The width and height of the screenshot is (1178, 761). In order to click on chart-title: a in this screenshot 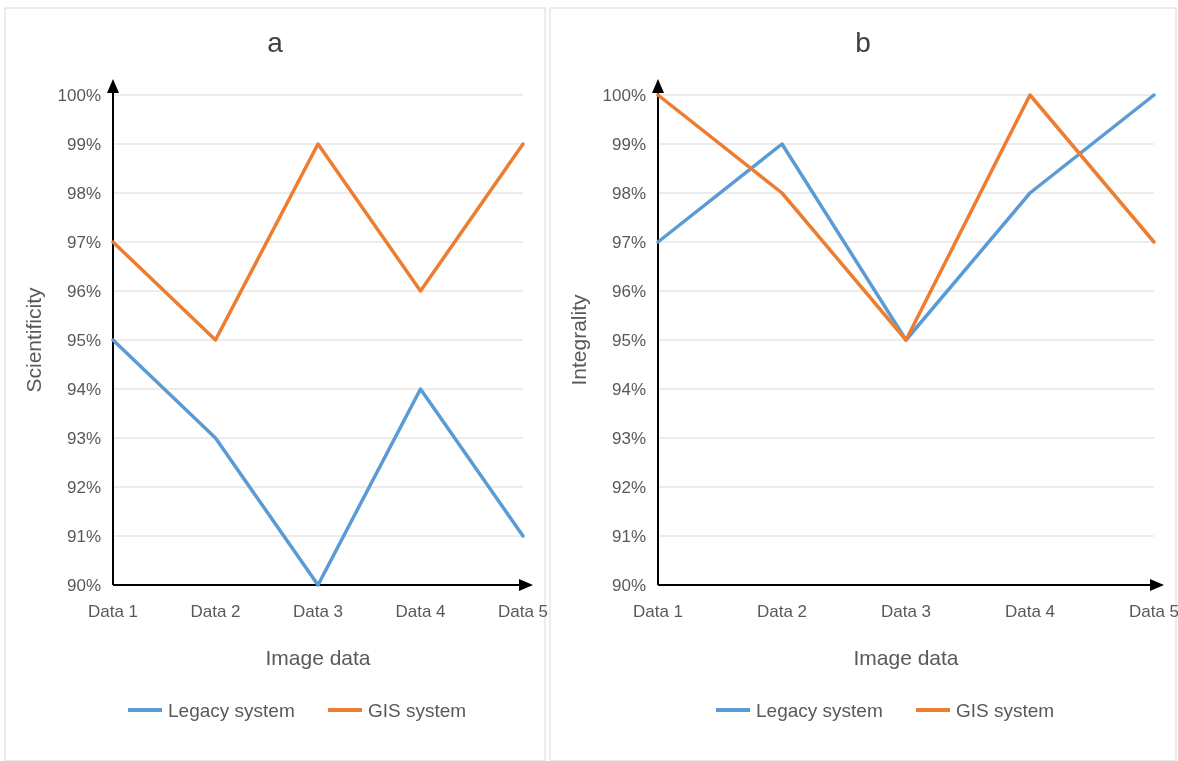, I will do `click(275, 42)`.